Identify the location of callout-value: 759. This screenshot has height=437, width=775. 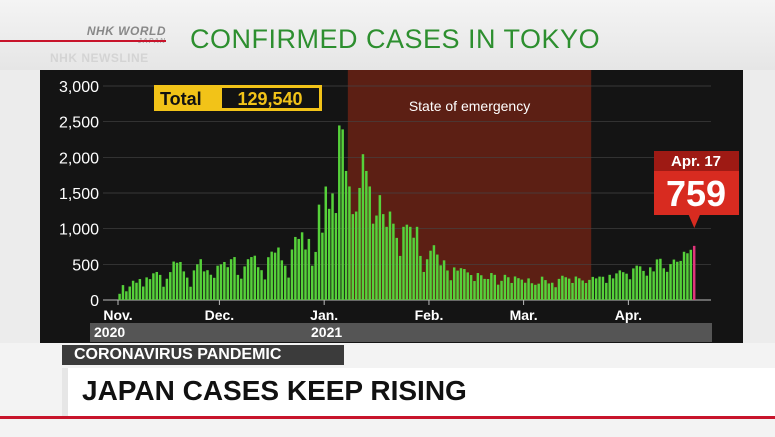
(696, 193).